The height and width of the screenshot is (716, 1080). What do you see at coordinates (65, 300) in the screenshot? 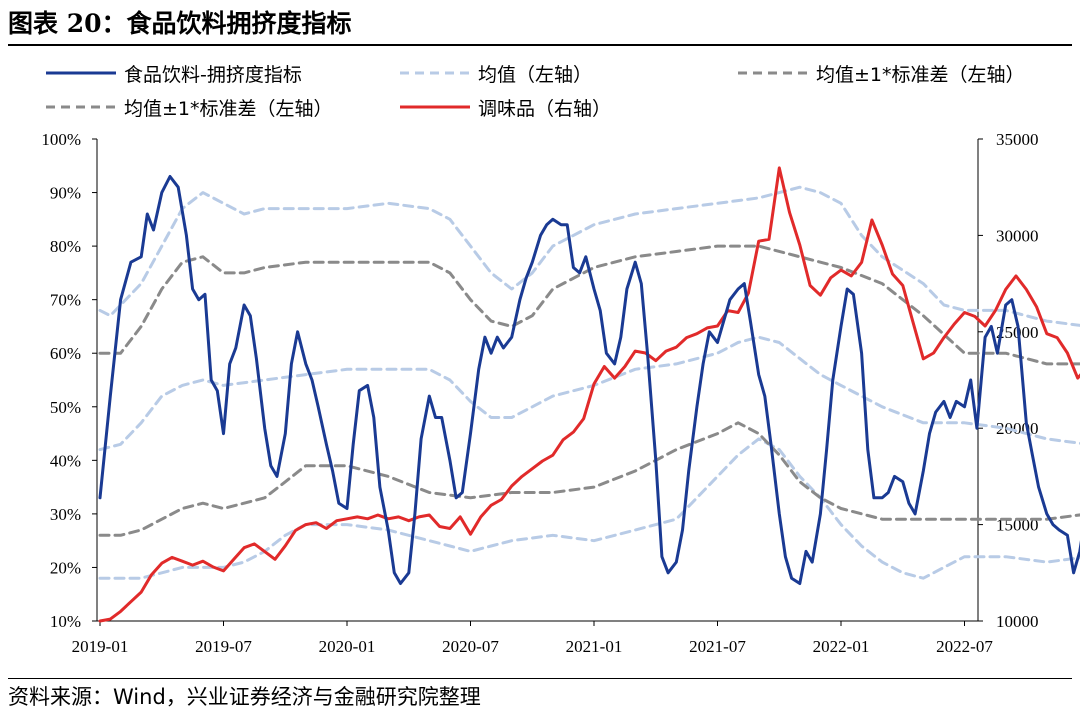
I see `y-left-tick-label: 70%` at bounding box center [65, 300].